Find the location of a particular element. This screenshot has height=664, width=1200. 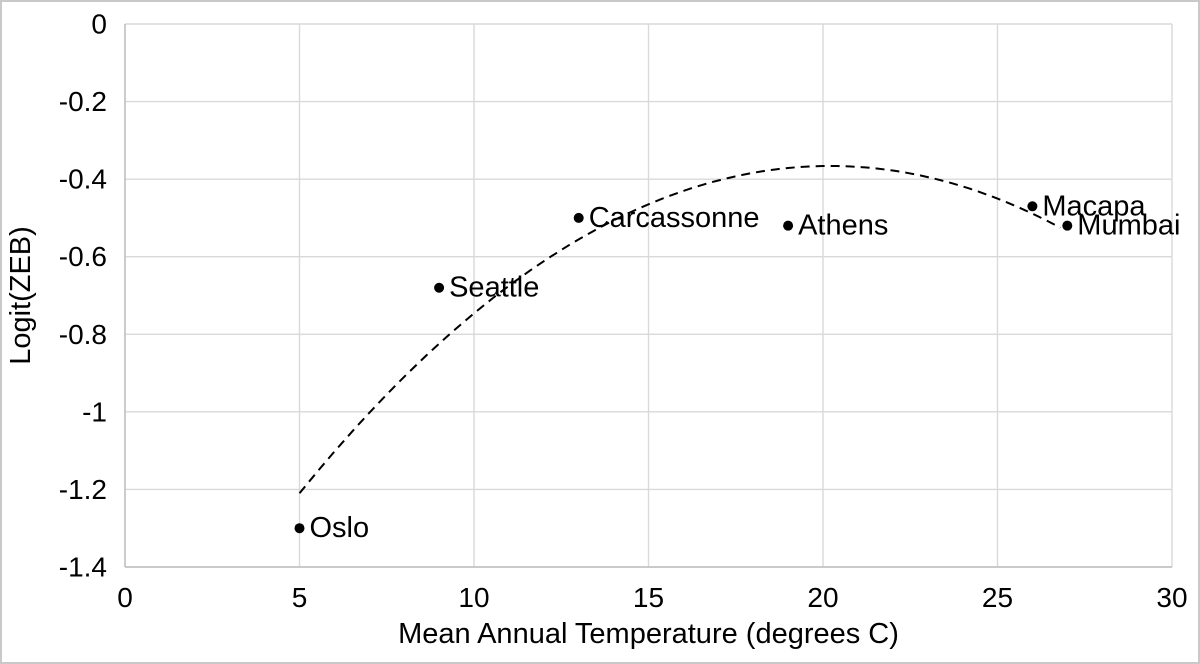

data-point-label: Carcassonne is located at coordinates (674, 218).